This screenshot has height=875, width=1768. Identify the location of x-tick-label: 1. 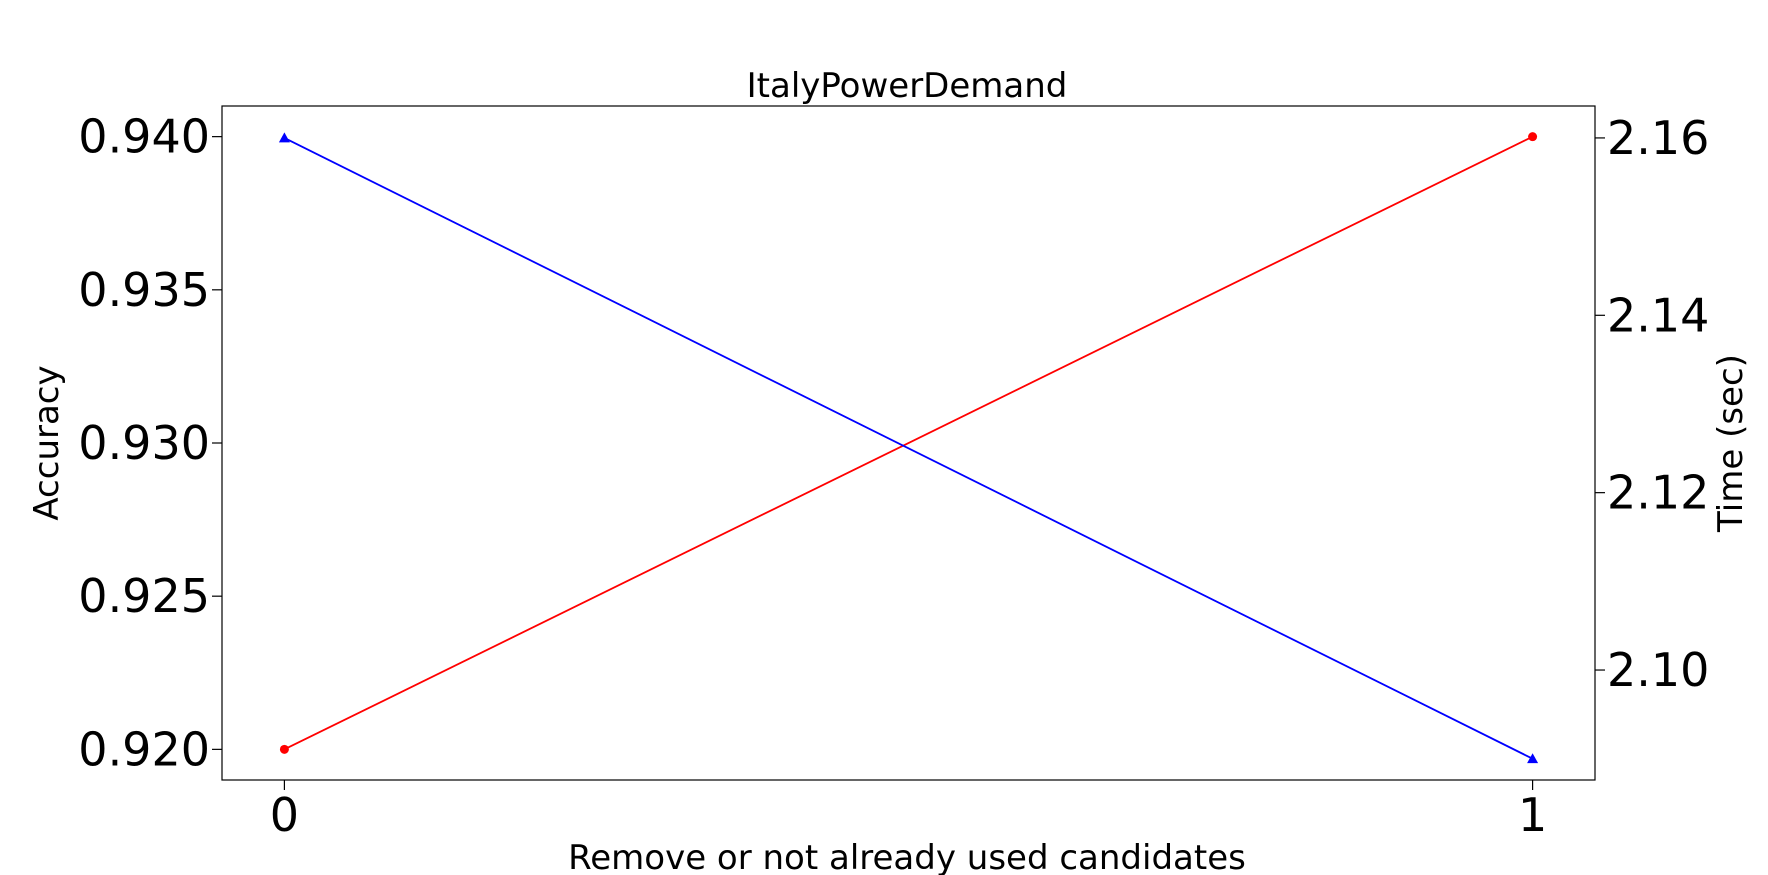
(1532, 815).